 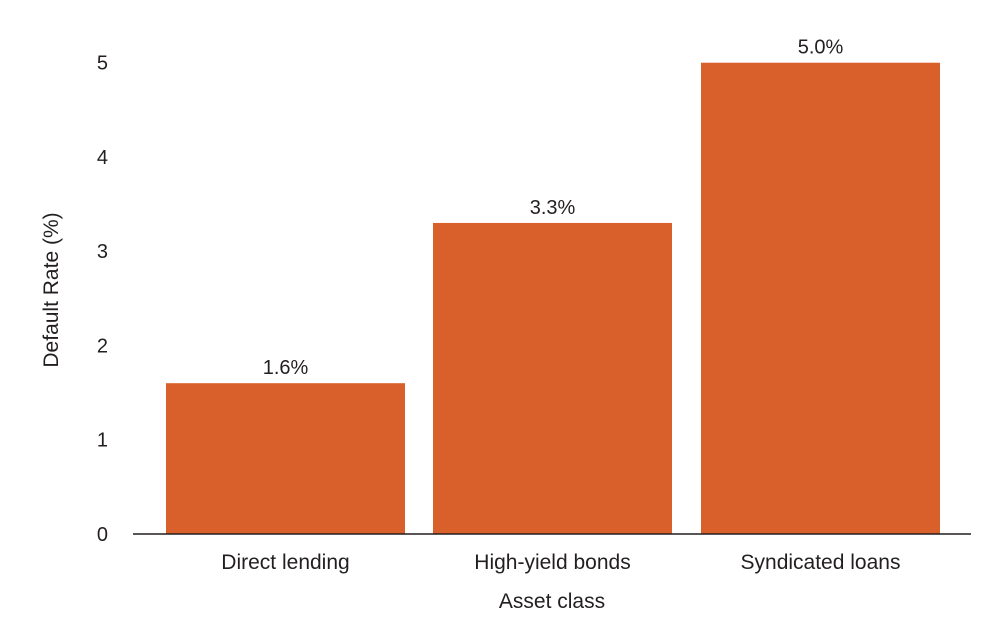 I want to click on y-tick-label: 0, so click(x=102, y=535).